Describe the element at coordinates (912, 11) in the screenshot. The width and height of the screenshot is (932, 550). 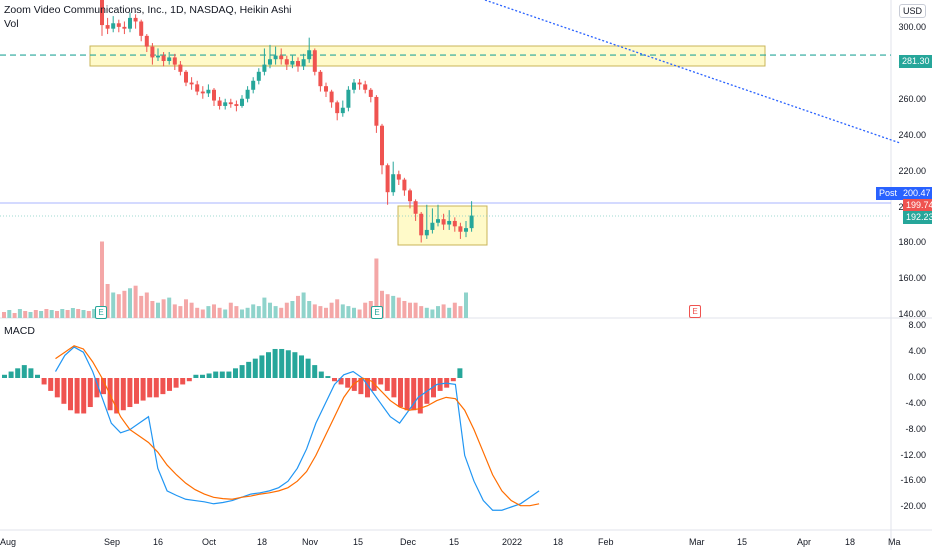
I see `currency-button: USD` at that location.